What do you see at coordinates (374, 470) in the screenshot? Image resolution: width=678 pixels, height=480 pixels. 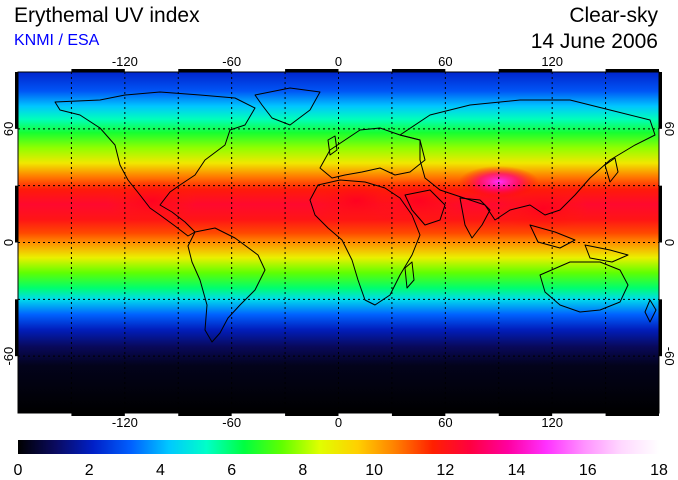 I see `colorbar-tick-label: 10` at bounding box center [374, 470].